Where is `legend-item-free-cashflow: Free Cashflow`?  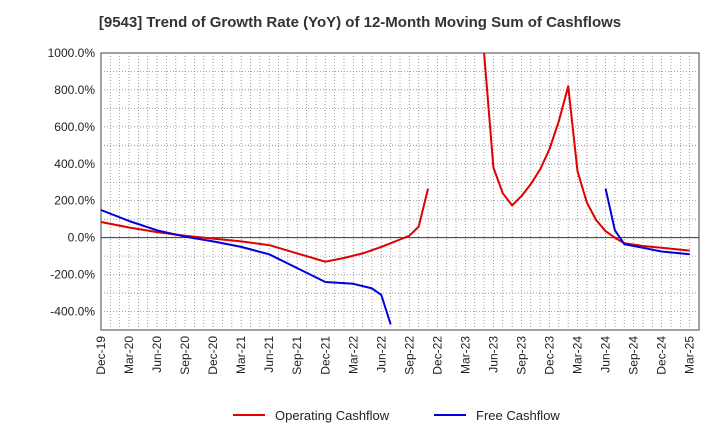 legend-item-free-cashflow: Free Cashflow is located at coordinates (497, 415).